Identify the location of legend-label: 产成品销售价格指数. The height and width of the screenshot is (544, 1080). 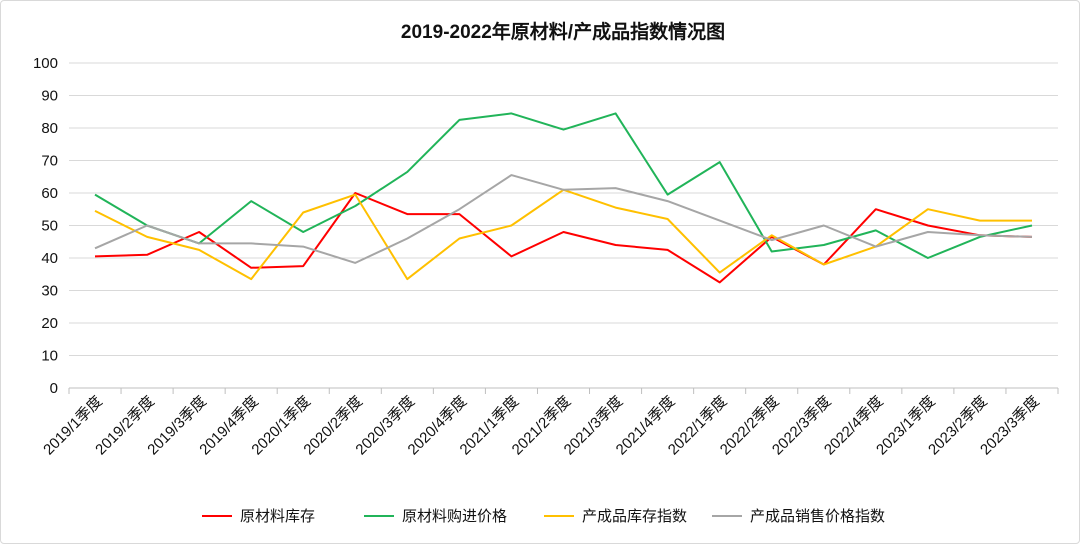
(817, 516).